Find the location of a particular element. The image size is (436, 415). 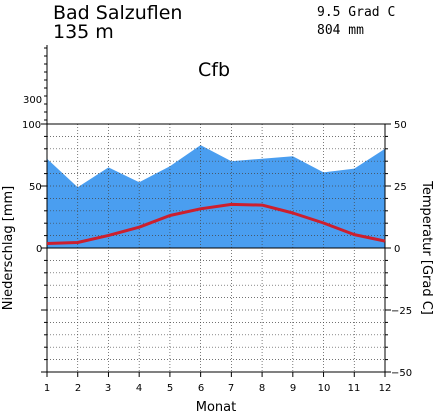

annual-precipitation: 804 mm is located at coordinates (340, 30).